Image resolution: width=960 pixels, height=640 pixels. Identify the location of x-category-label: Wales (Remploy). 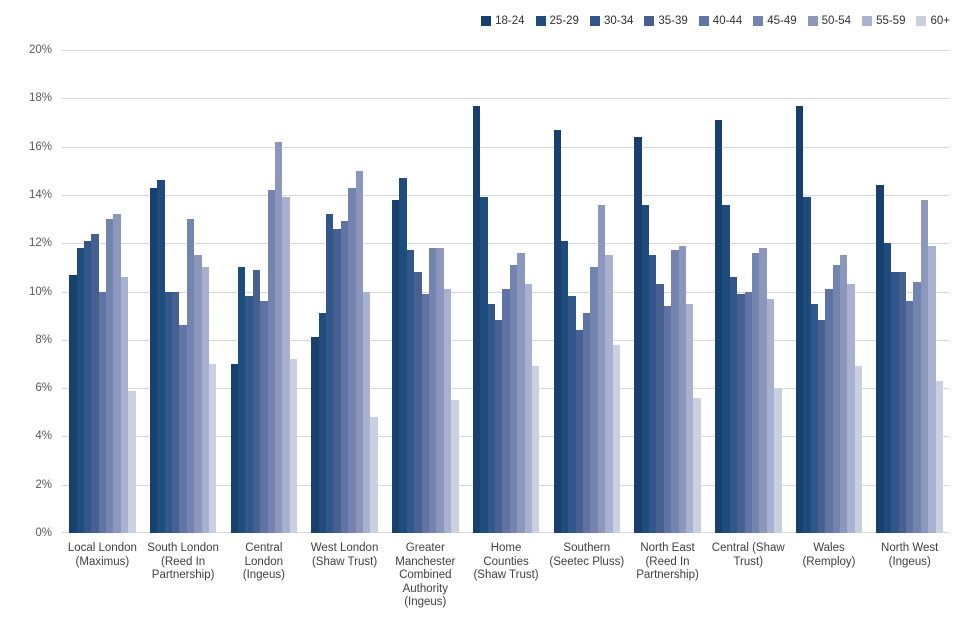
(829, 555).